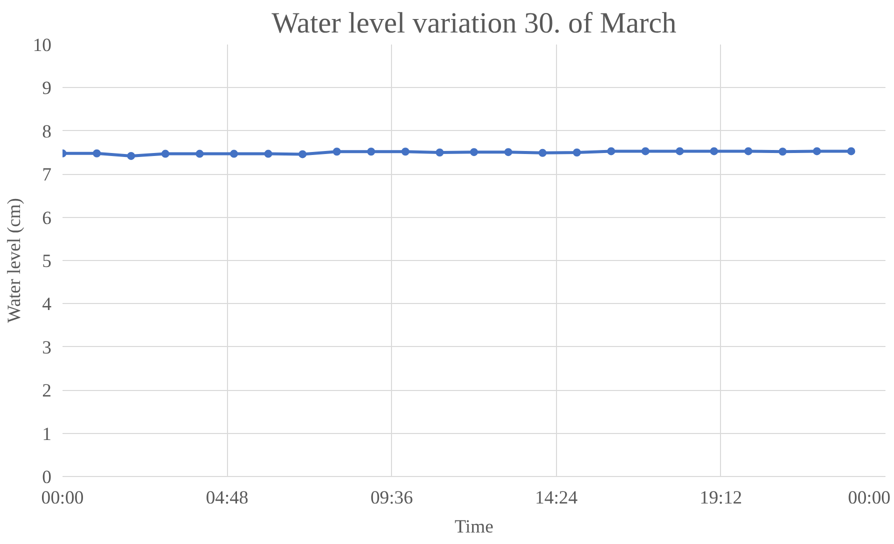 Image resolution: width=894 pixels, height=544 pixels. Describe the element at coordinates (47, 347) in the screenshot. I see `y-tick-label: 3` at that location.